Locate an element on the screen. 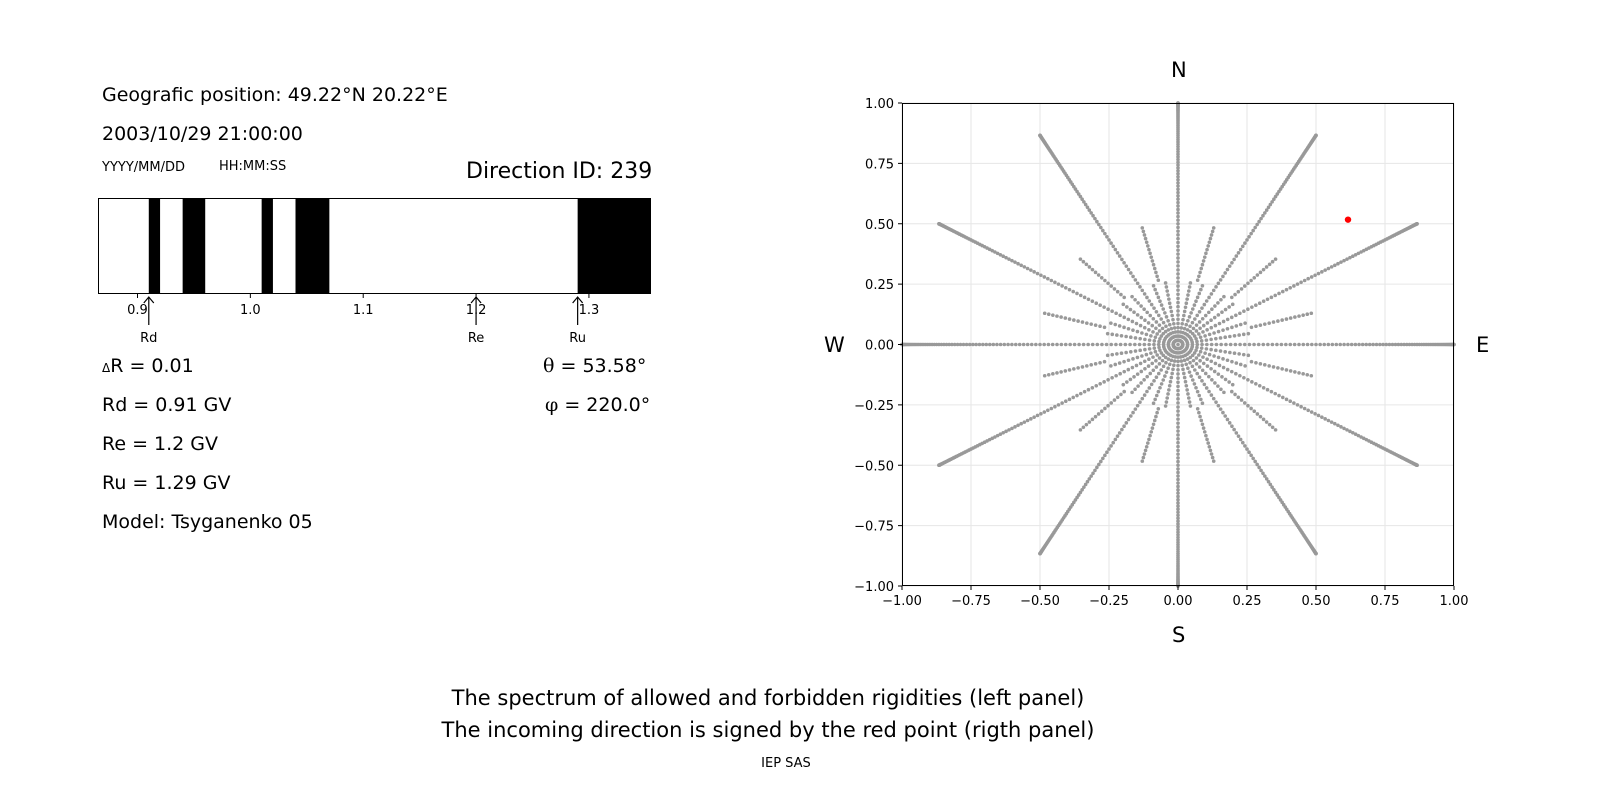 This screenshot has height=800, width=1600. datetime: 2003/10/29 21:00:00 is located at coordinates (202, 134).